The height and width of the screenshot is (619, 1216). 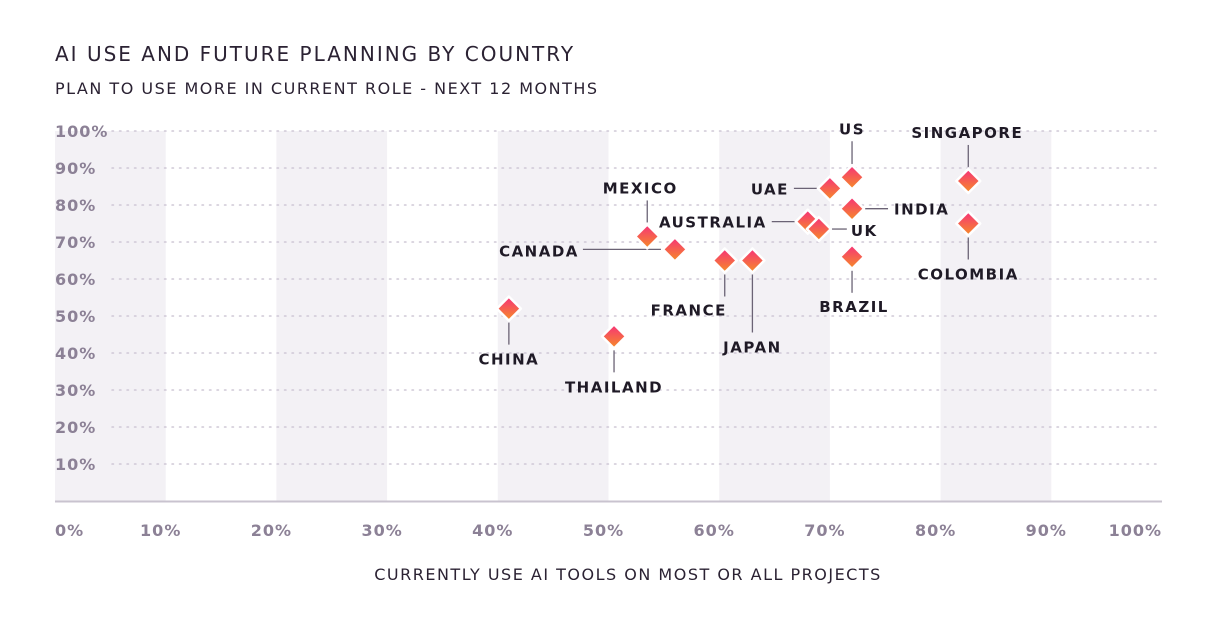 What do you see at coordinates (640, 188) in the screenshot?
I see `data-label-mexico: MEXICO` at bounding box center [640, 188].